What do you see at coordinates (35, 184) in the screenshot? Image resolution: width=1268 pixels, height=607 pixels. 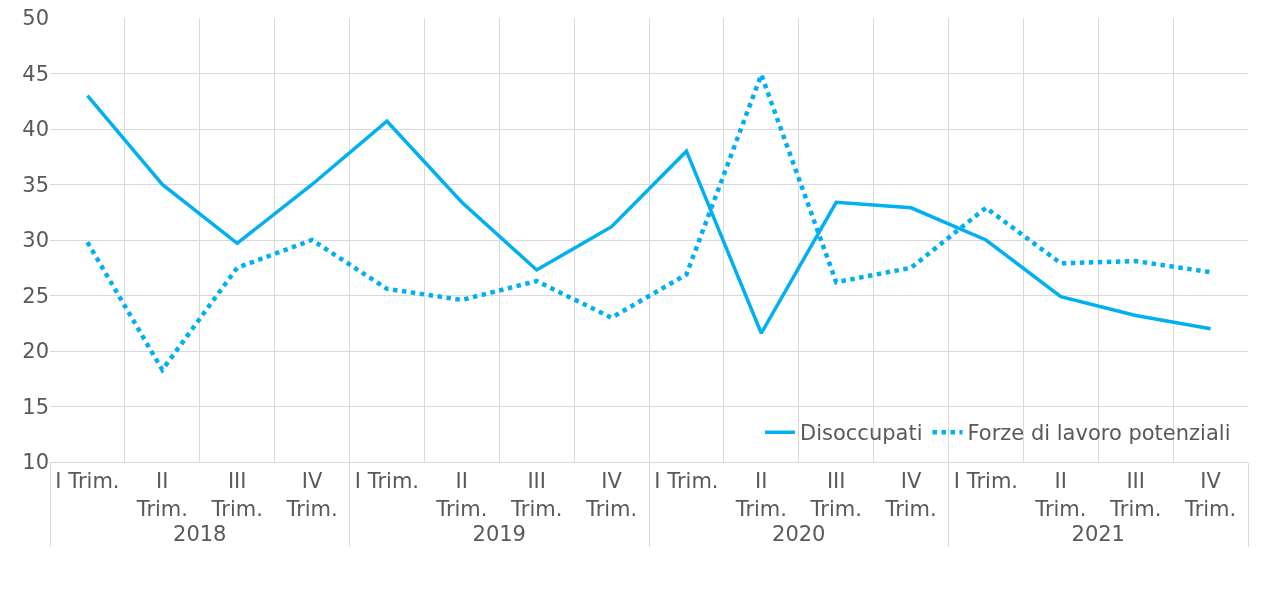 I see `y-tick-label: 35` at bounding box center [35, 184].